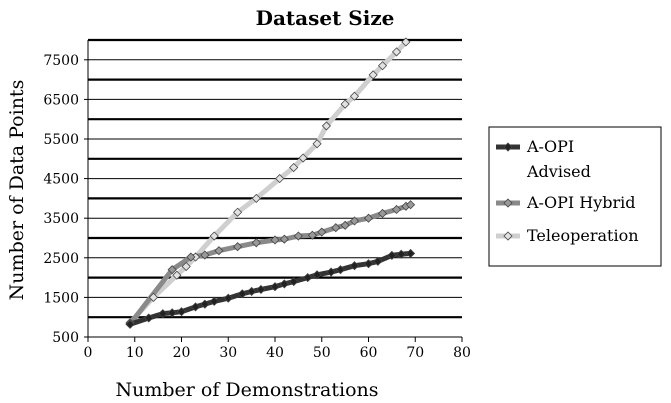 This screenshot has height=403, width=671. Describe the element at coordinates (581, 202) in the screenshot. I see `legend-label: A-OPI Hybrid` at that location.